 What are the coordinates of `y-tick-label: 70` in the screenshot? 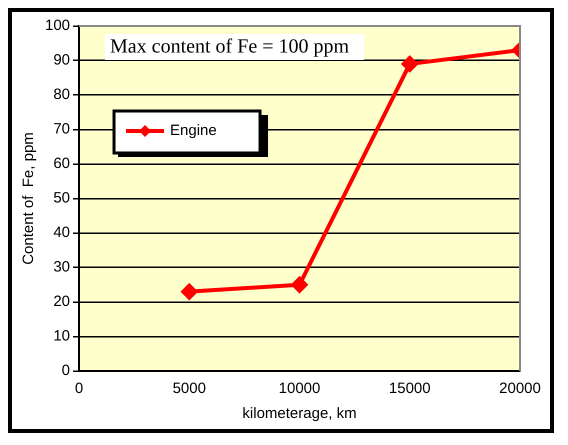 It's located at (61, 129).